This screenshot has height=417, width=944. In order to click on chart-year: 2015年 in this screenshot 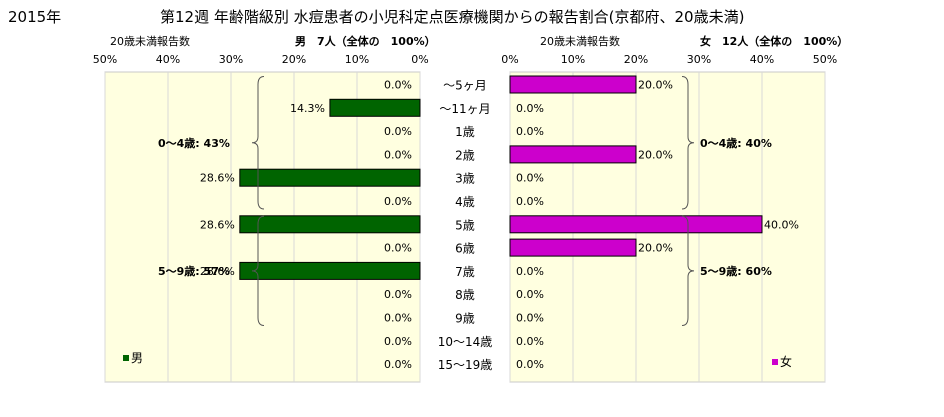, I will do `click(34, 17)`.